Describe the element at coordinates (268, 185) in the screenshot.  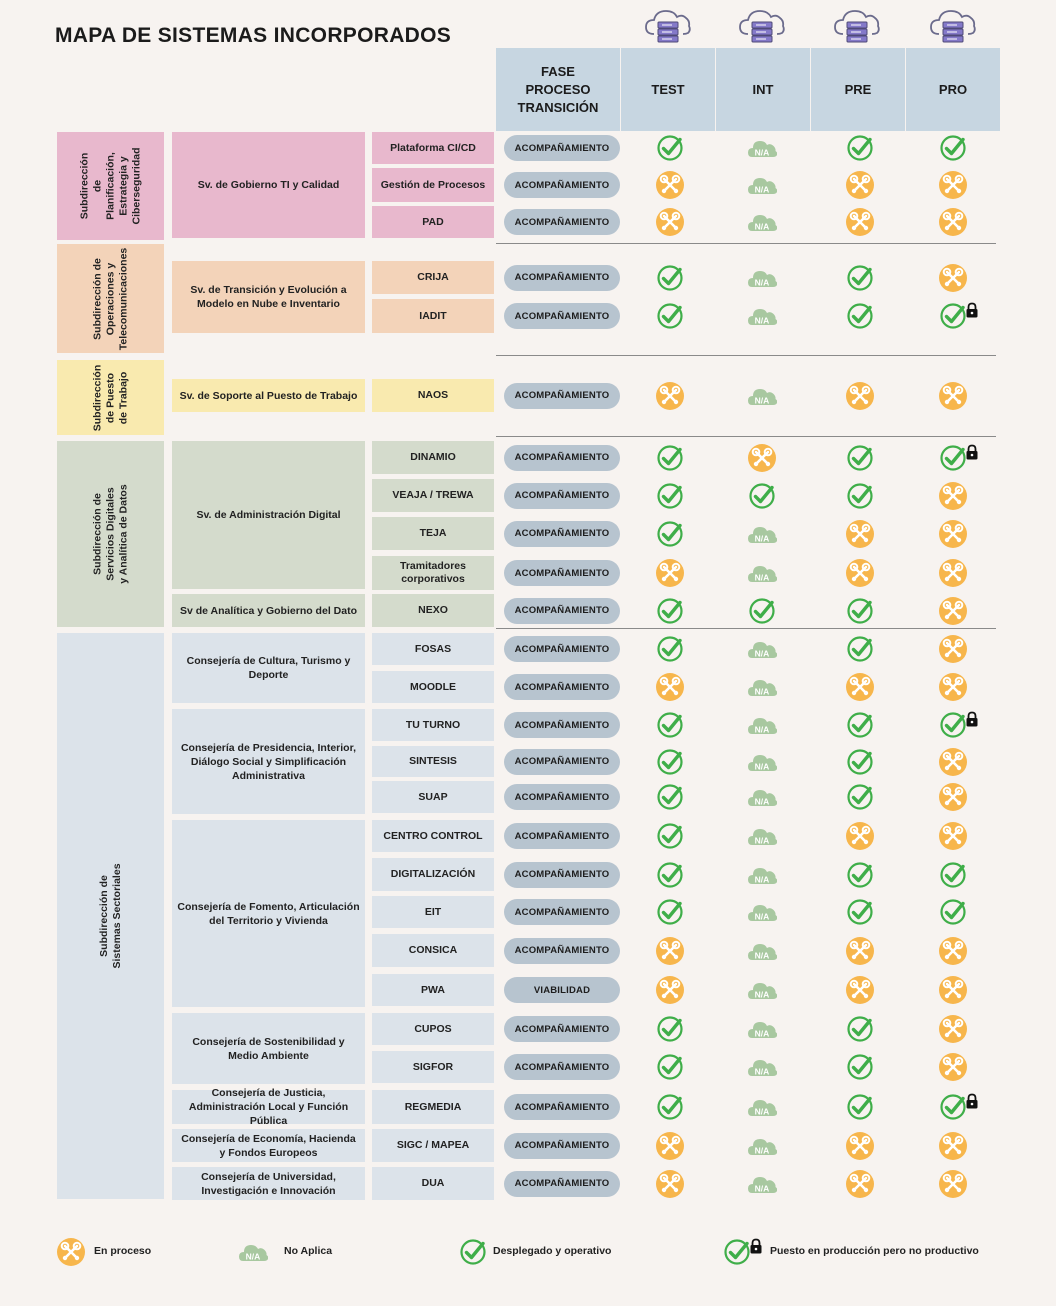
I see `service-box: Sv. de Gobierno TI y Calidad` at that location.